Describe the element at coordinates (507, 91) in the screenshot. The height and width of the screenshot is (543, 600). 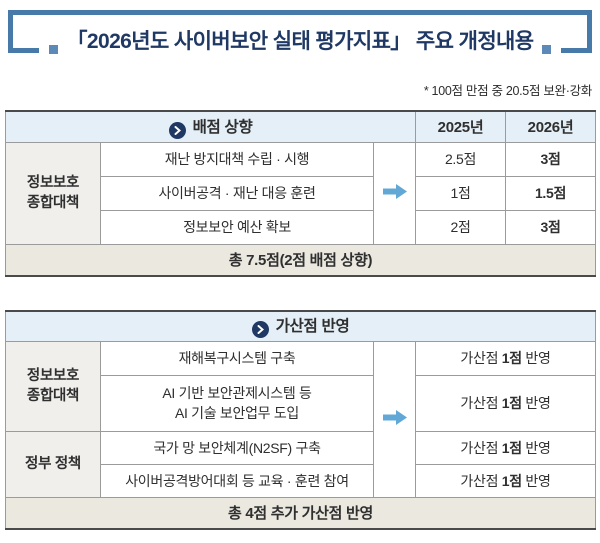
I see `footnote: * 100점 만점 중 20.5점 보완·강화` at that location.